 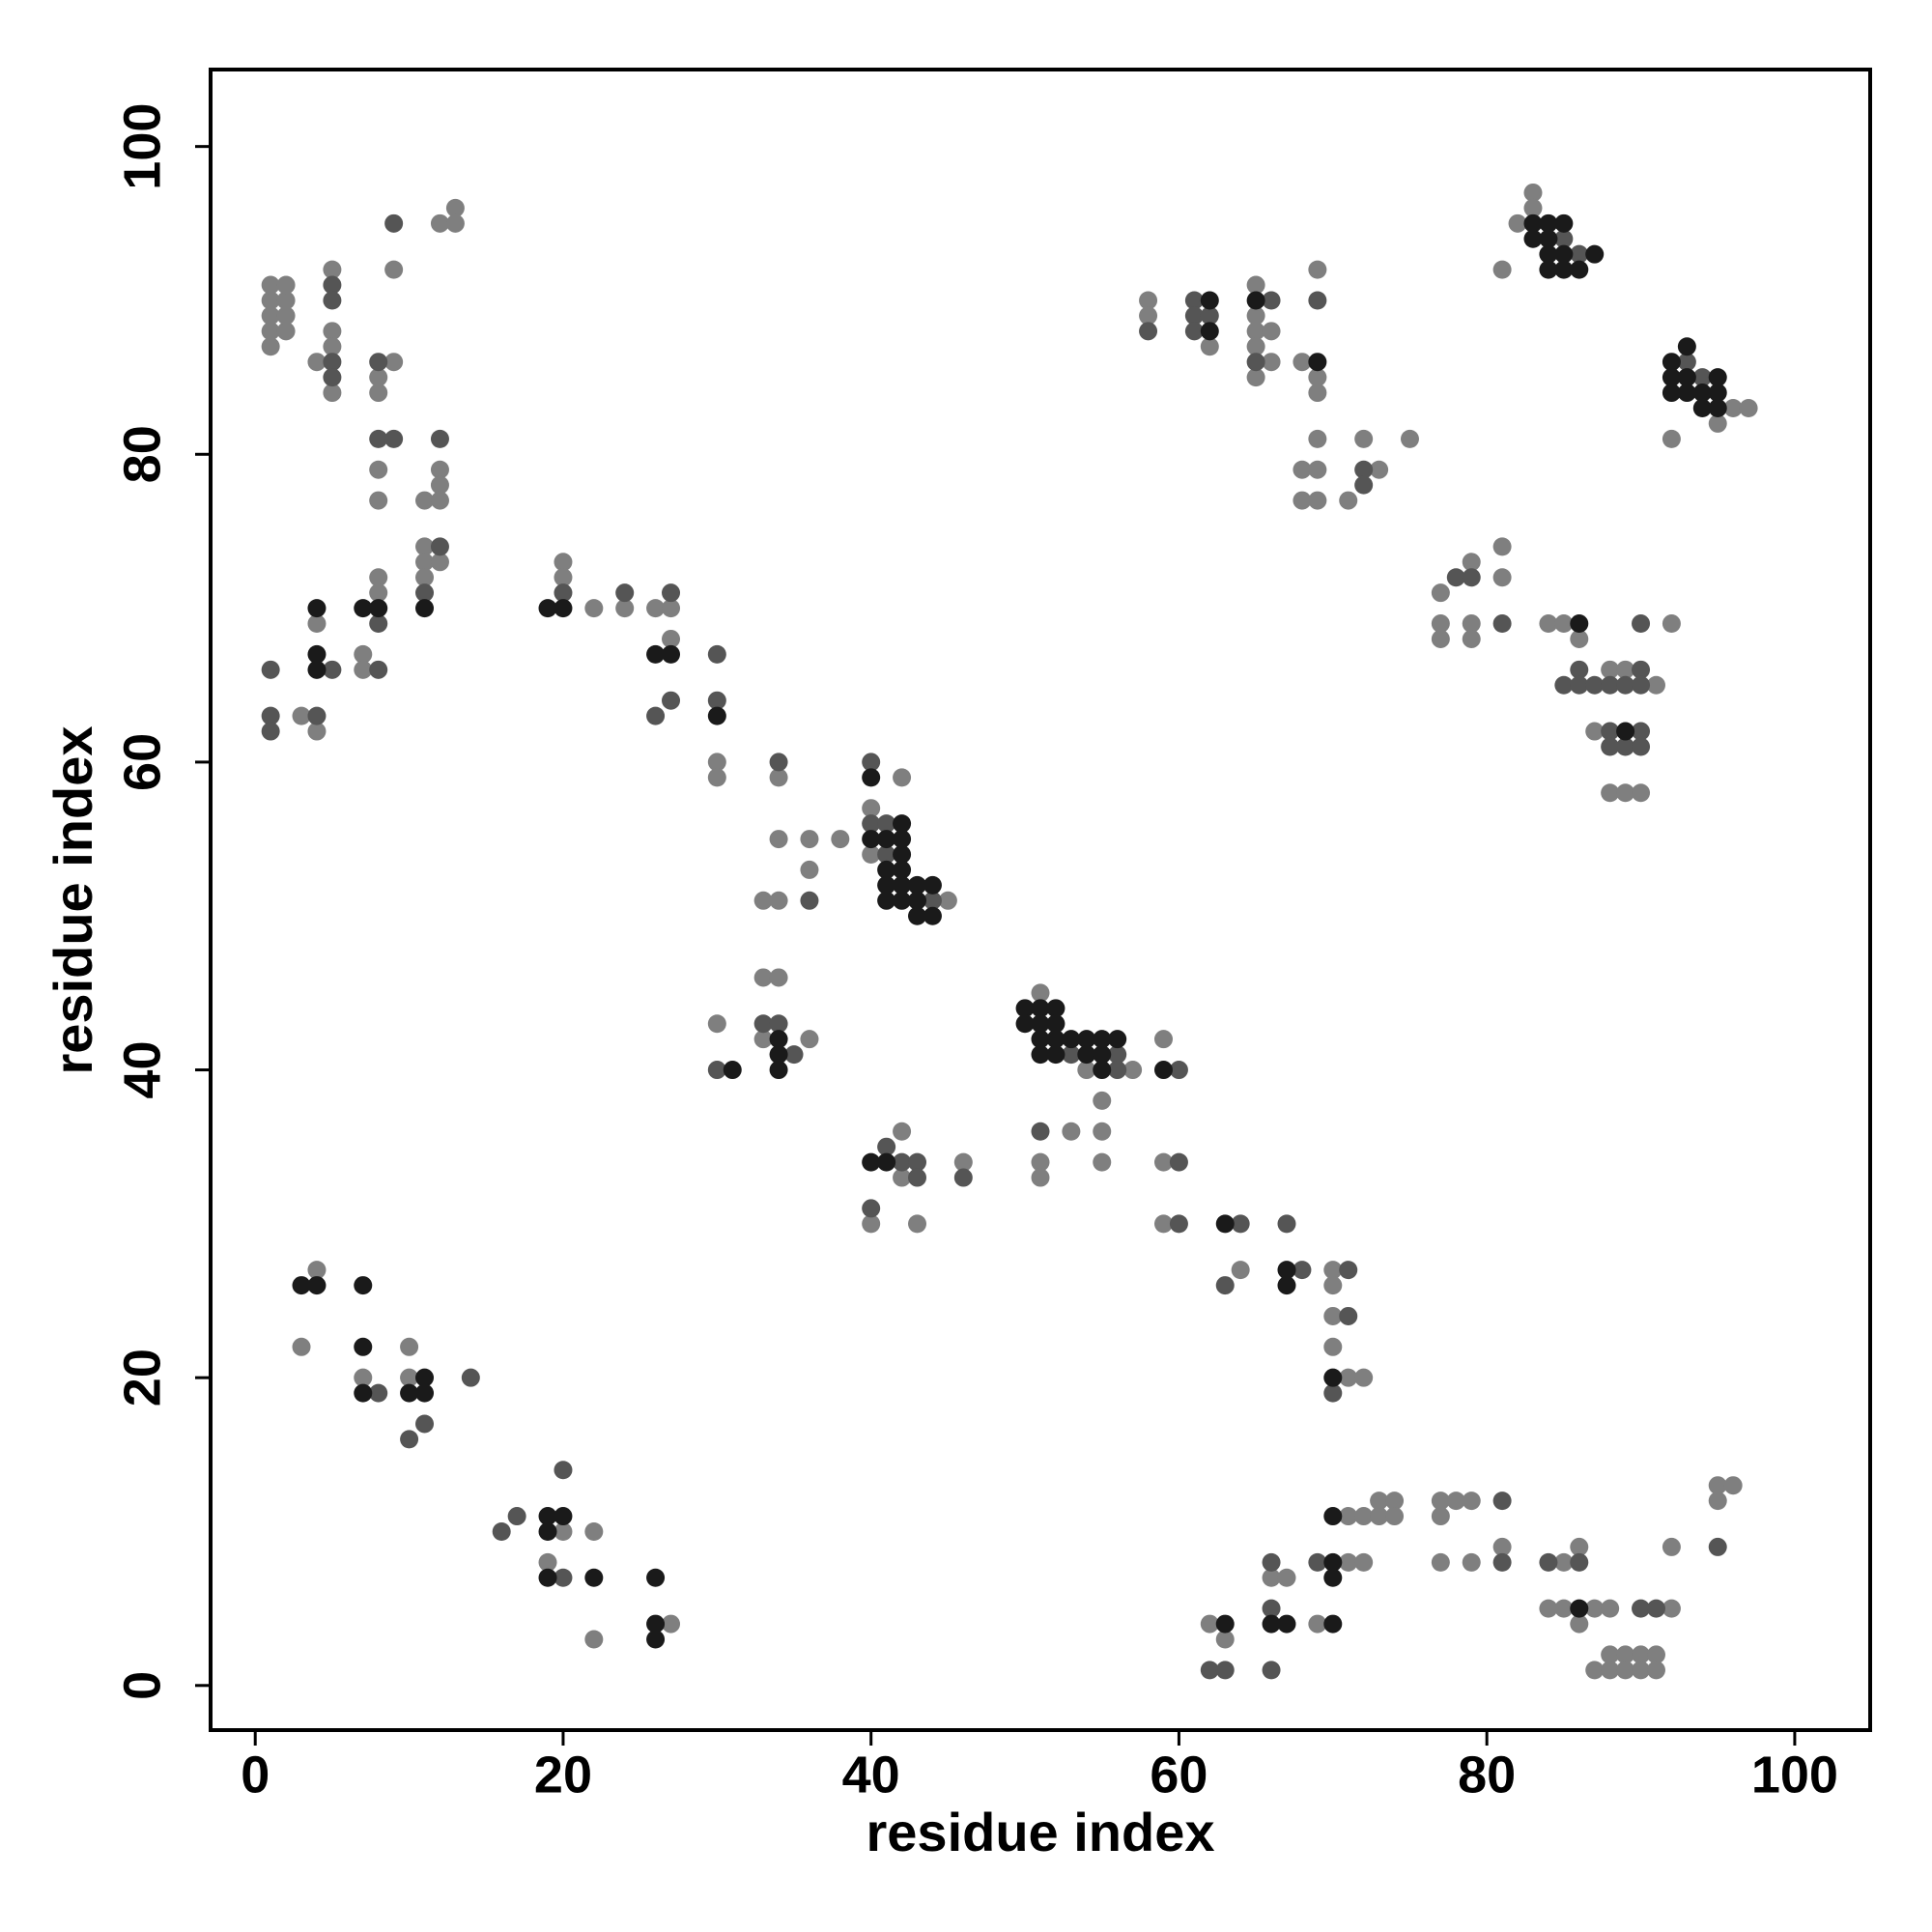 I want to click on y-tick-label: 0, so click(x=142, y=1685).